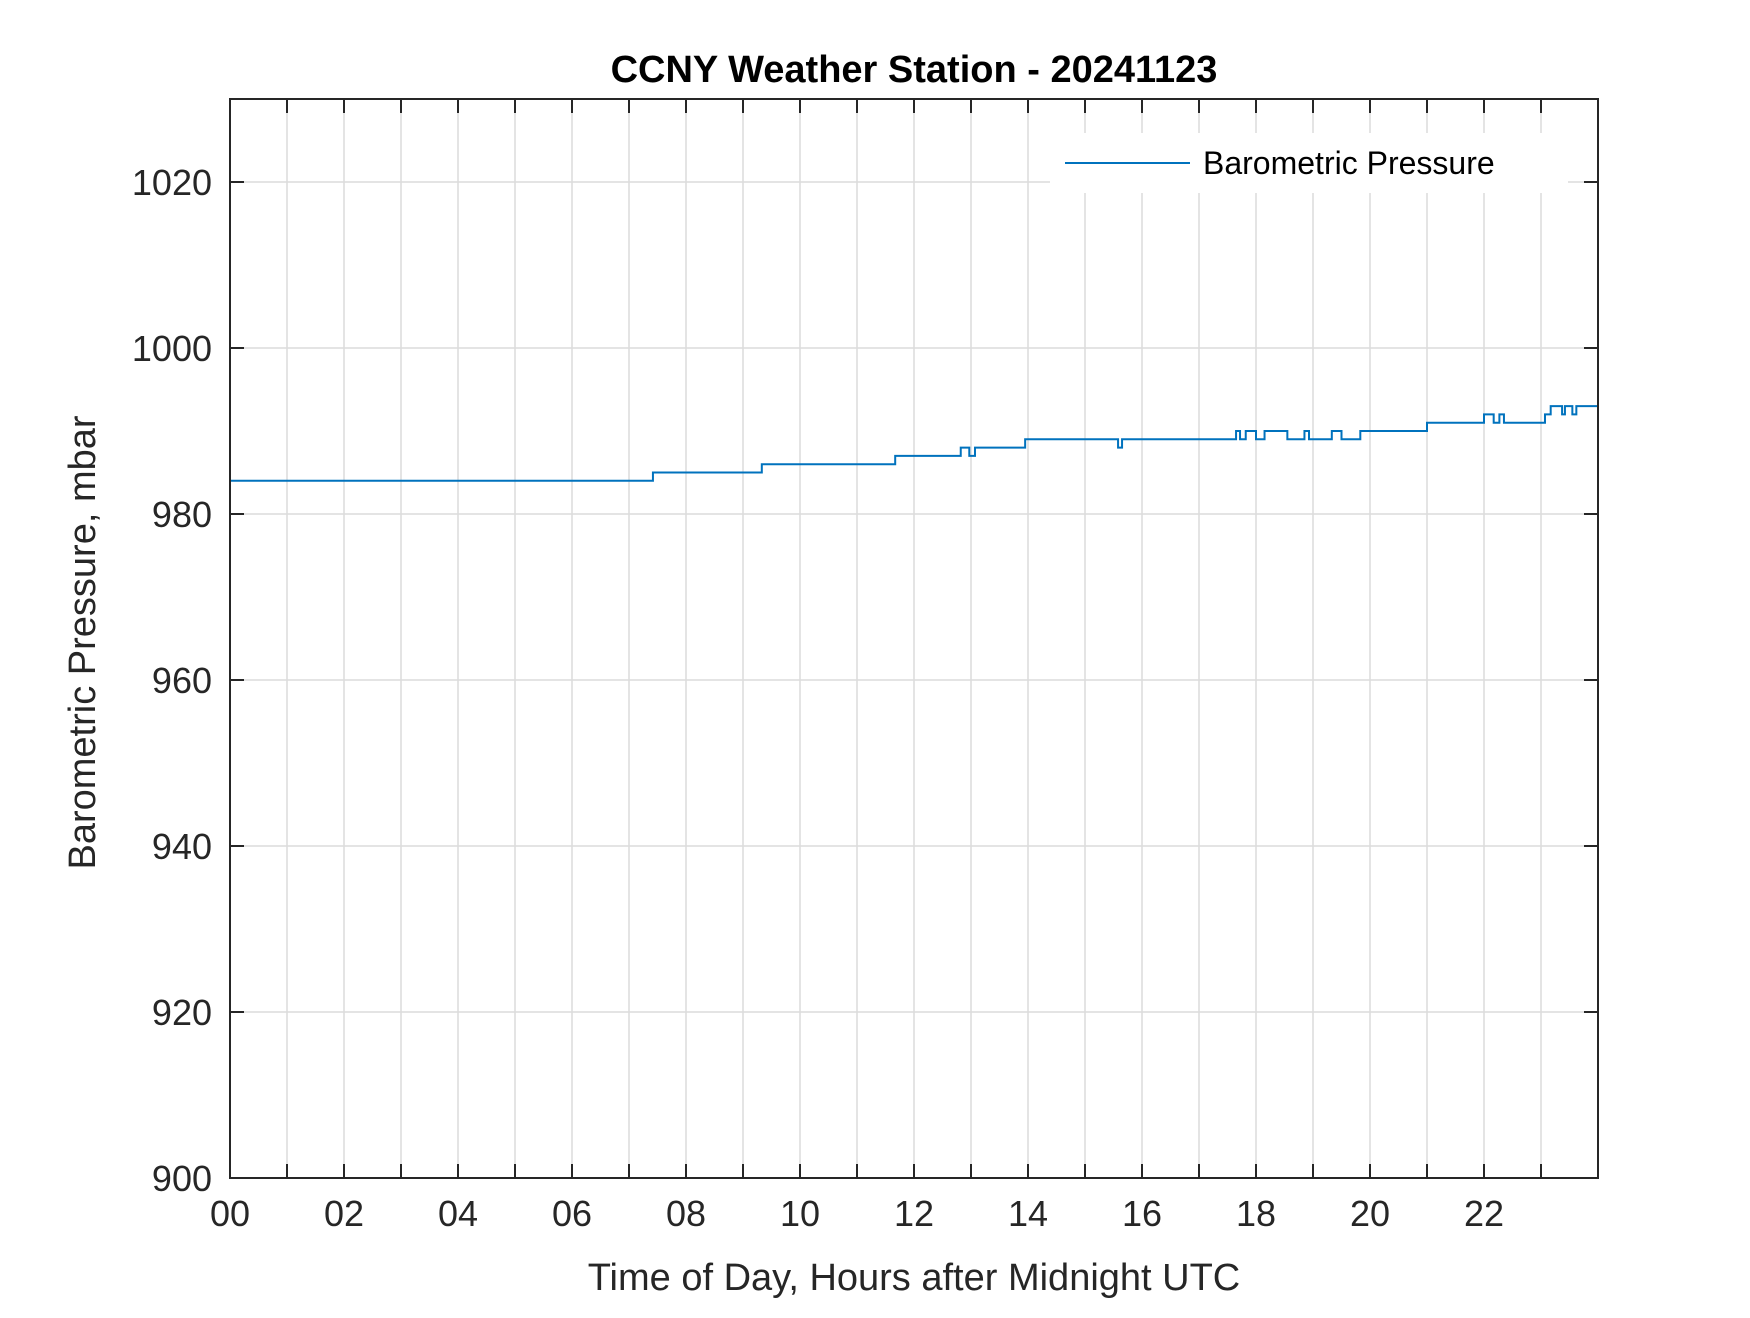  Describe the element at coordinates (182, 846) in the screenshot. I see `y-tick-label: 940` at that location.